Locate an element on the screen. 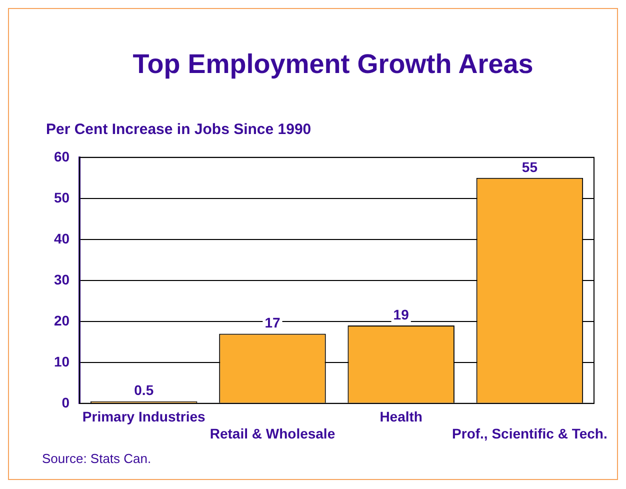  source-note: Source: Stats Can. is located at coordinates (97, 458).